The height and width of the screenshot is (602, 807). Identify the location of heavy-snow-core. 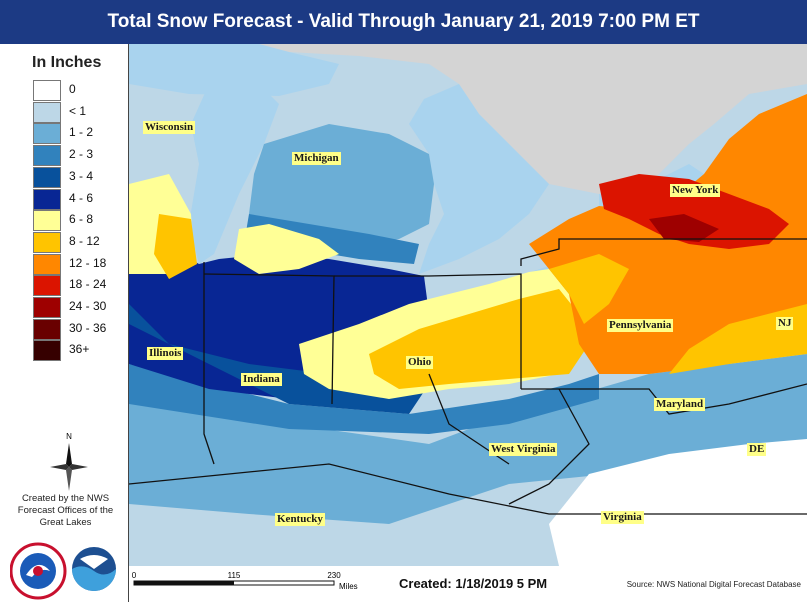
(694, 211).